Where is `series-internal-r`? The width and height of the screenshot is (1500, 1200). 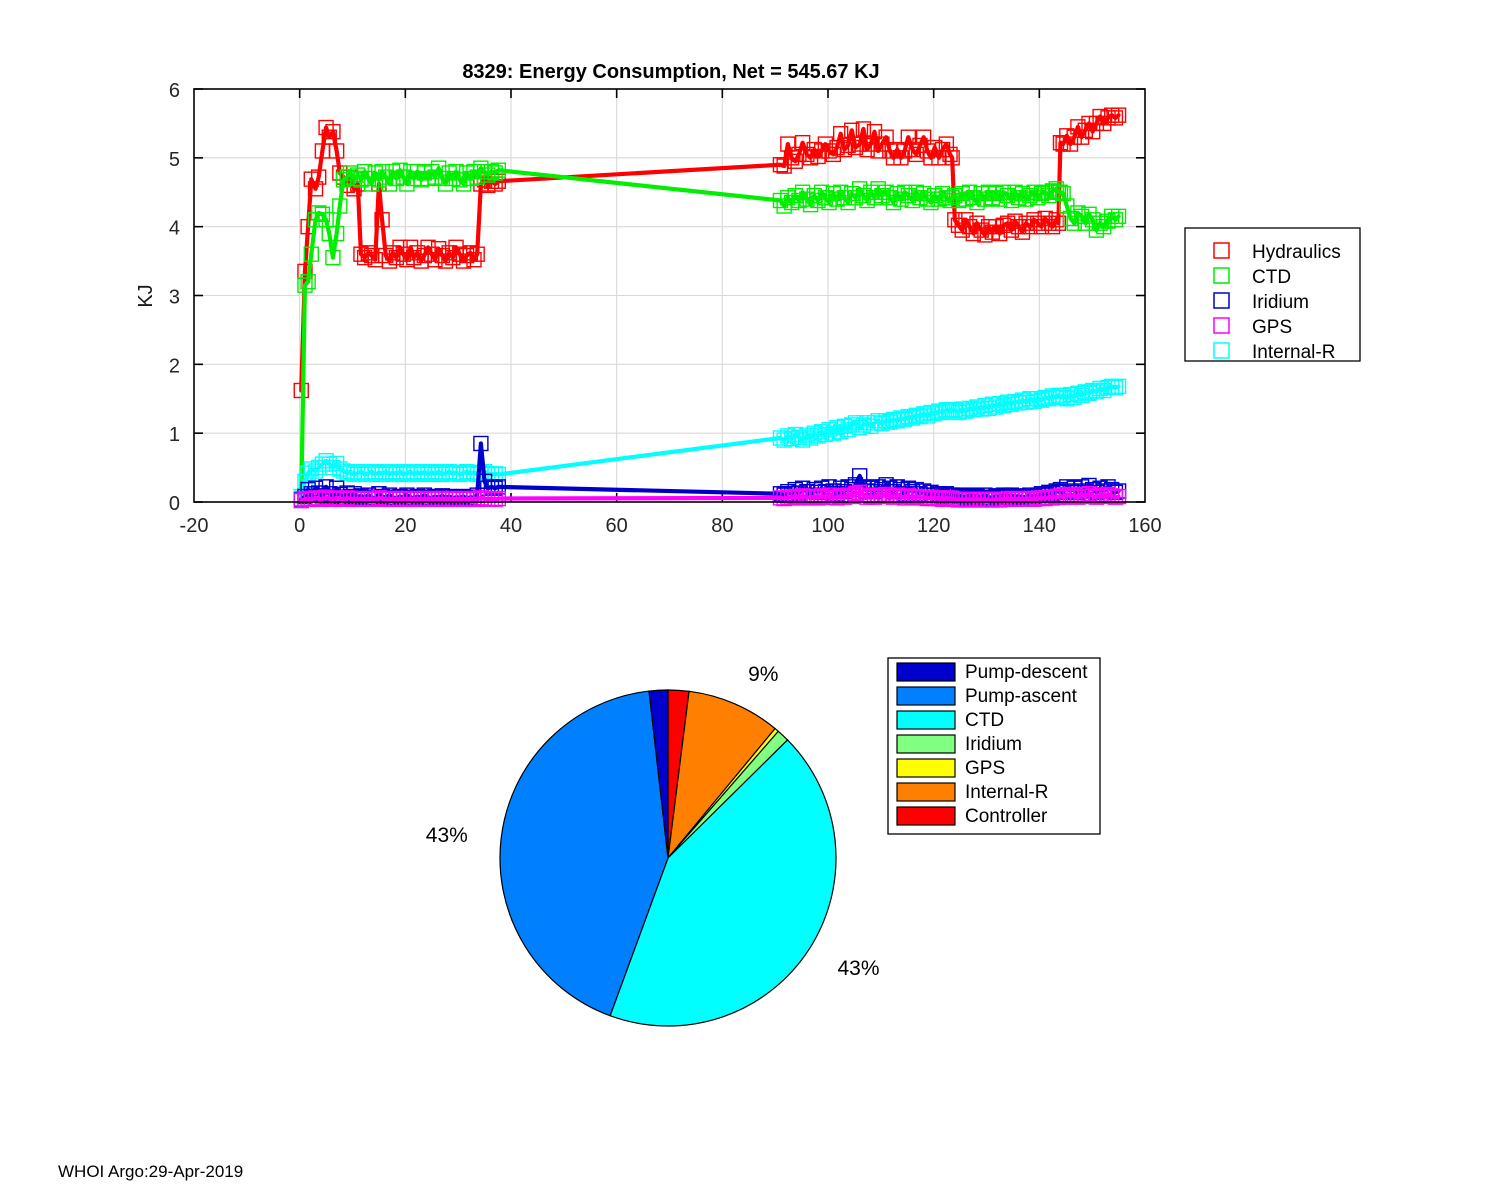
series-internal-r is located at coordinates (710, 441).